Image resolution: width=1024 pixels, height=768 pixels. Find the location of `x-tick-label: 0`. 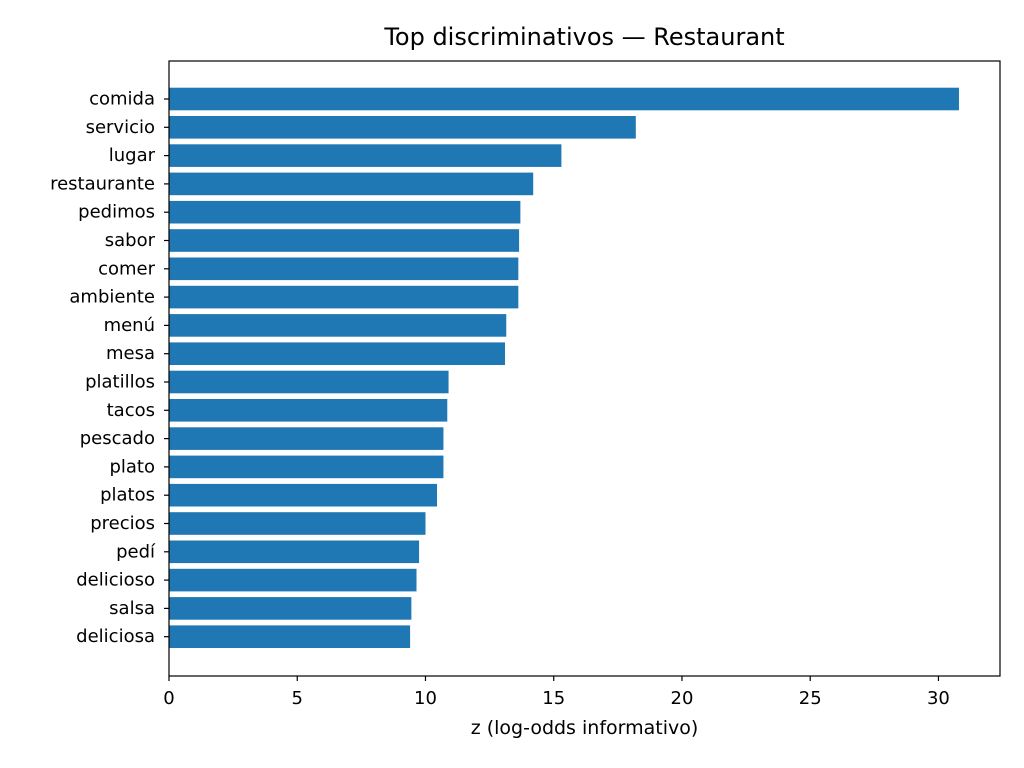

x-tick-label: 0 is located at coordinates (168, 698).